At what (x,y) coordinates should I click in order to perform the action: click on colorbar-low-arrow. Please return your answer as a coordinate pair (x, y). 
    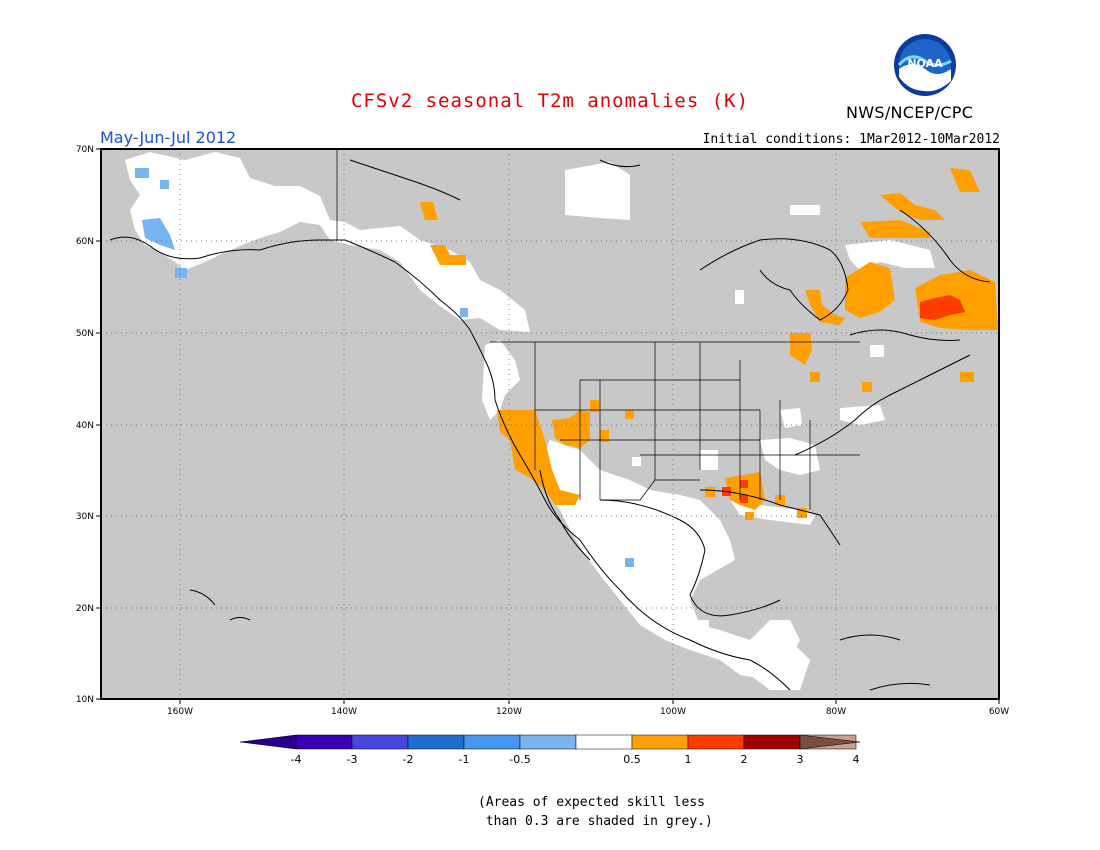
    Looking at the image, I should click on (268, 742).